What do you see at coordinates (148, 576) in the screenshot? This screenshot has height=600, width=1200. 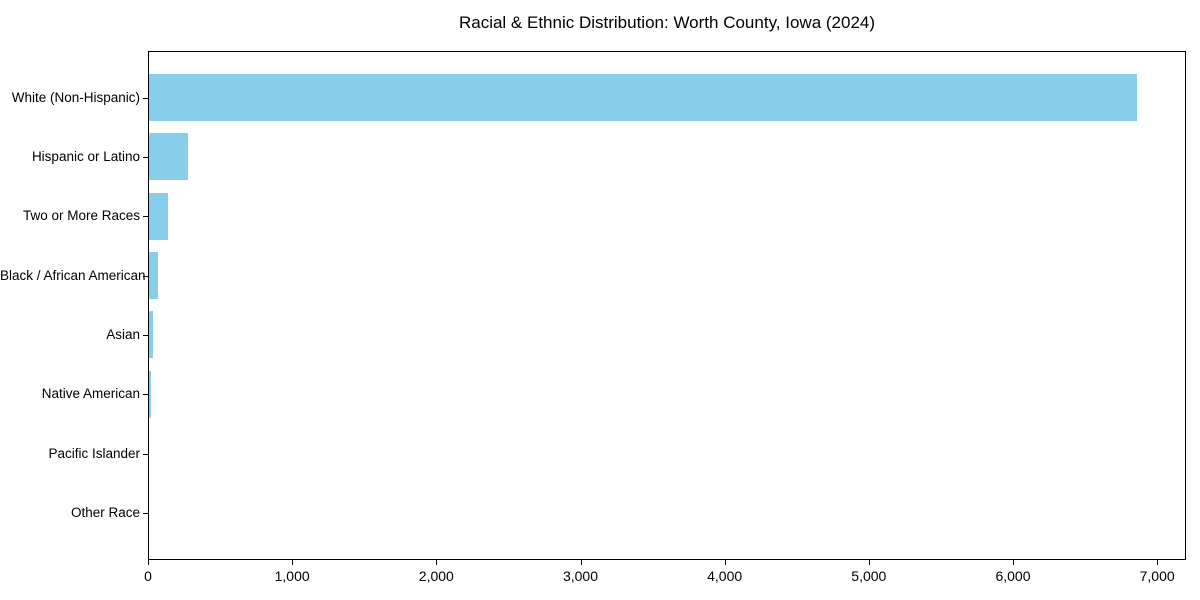 I see `x-tick-label: 0` at bounding box center [148, 576].